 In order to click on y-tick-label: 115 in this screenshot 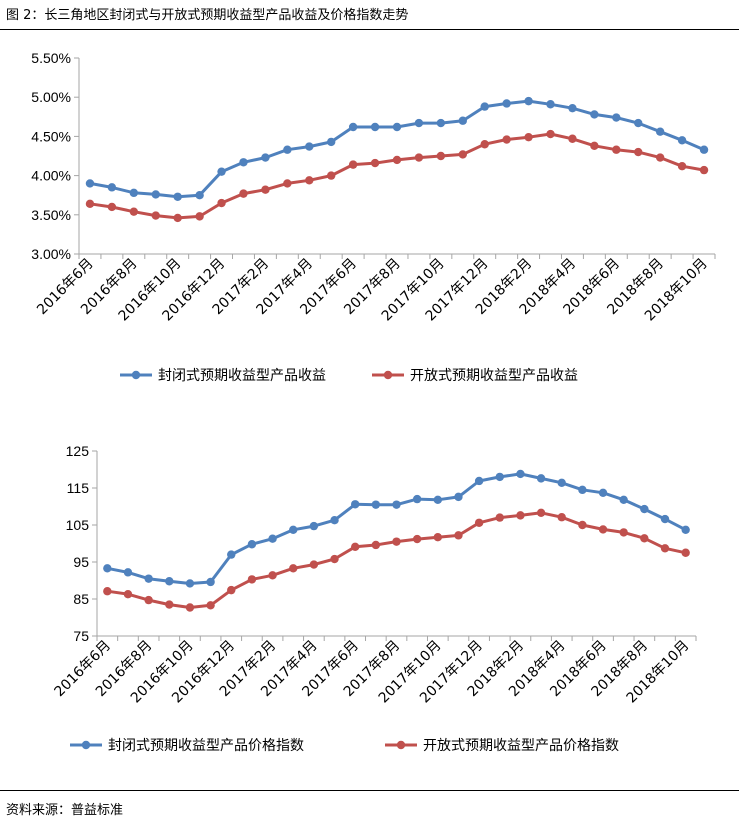, I will do `click(78, 488)`.